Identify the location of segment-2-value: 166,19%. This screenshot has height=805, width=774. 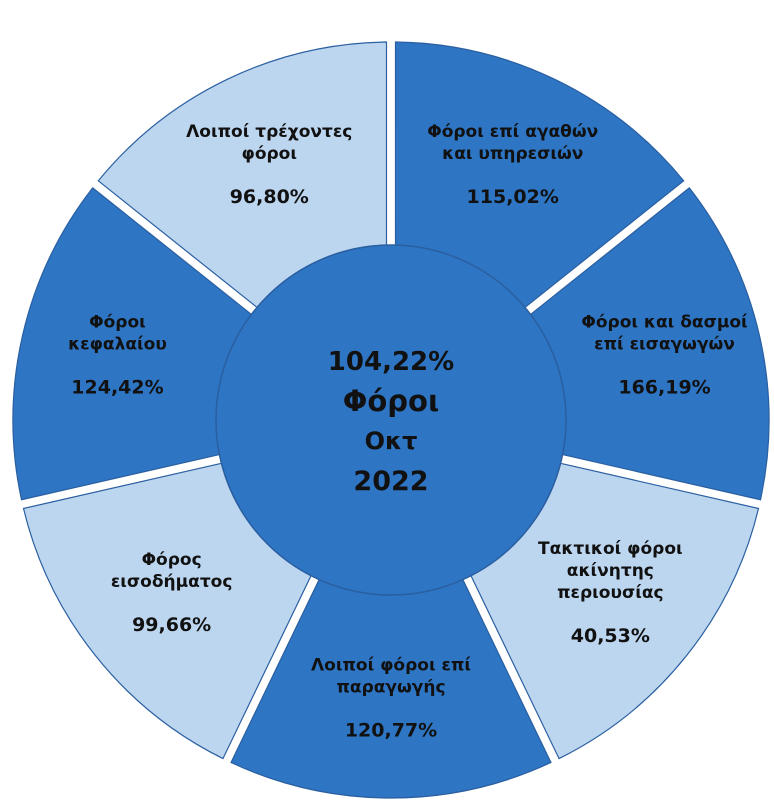
(664, 388).